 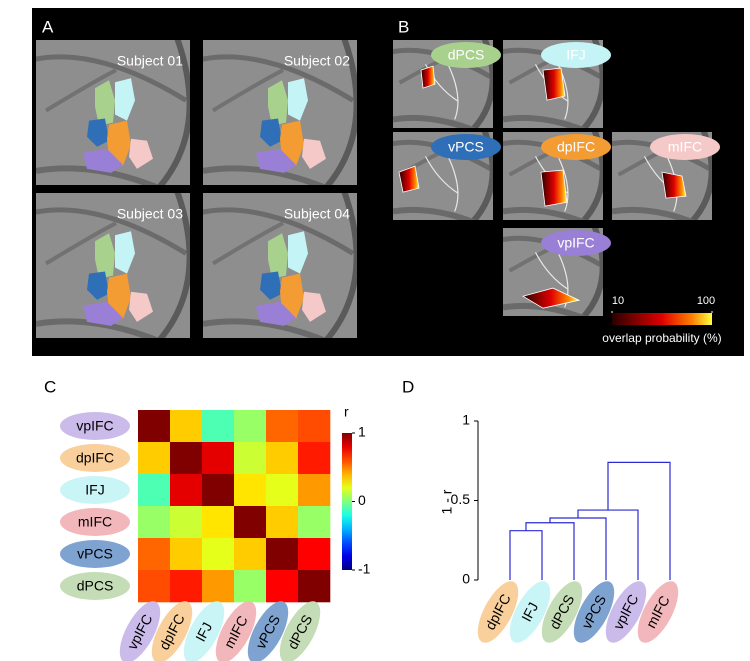 I want to click on panel-label: A, so click(x=48, y=26).